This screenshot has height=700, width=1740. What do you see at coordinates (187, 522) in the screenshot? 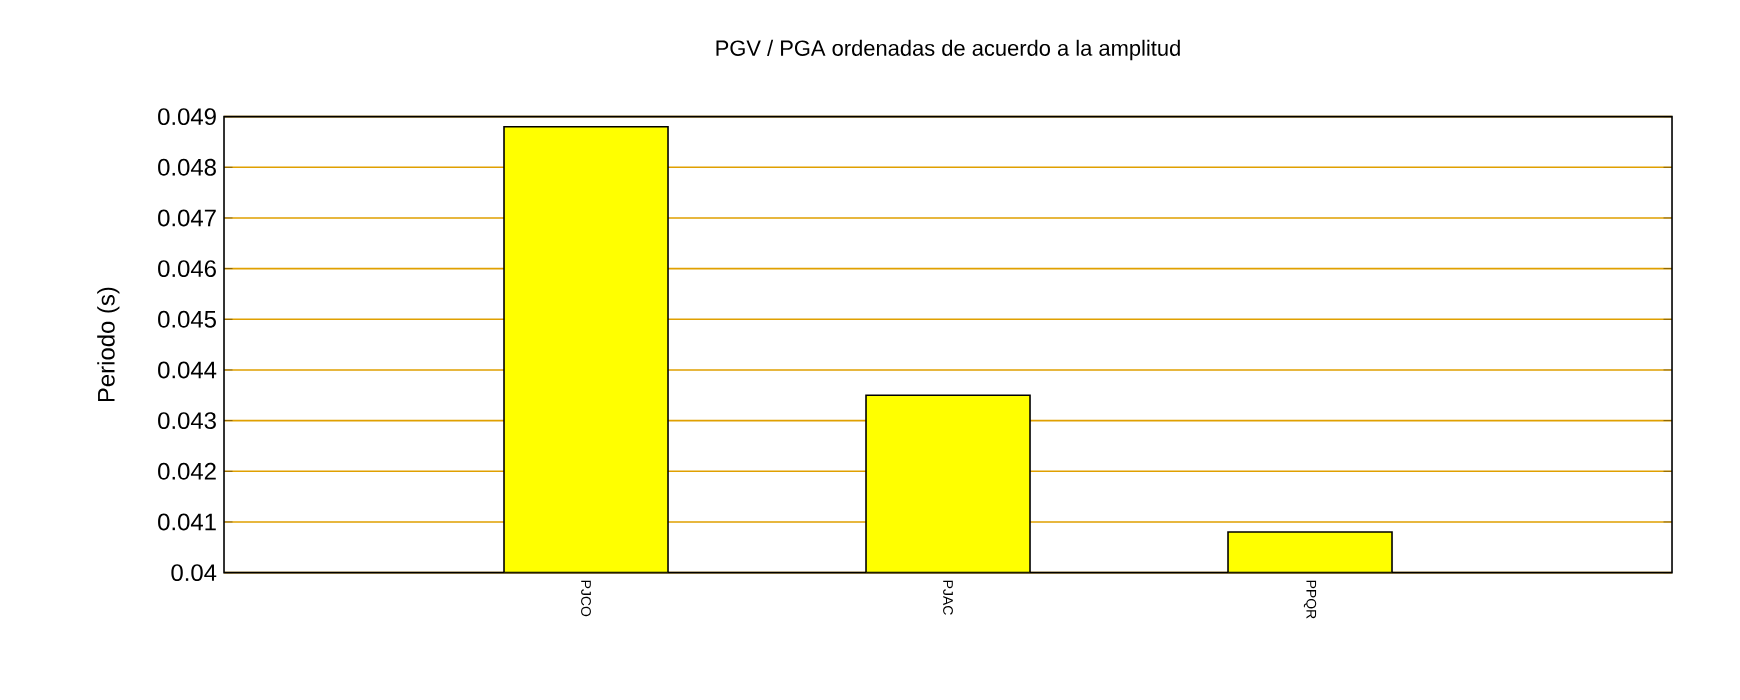
I see `y-tick-label: 0.041` at bounding box center [187, 522].